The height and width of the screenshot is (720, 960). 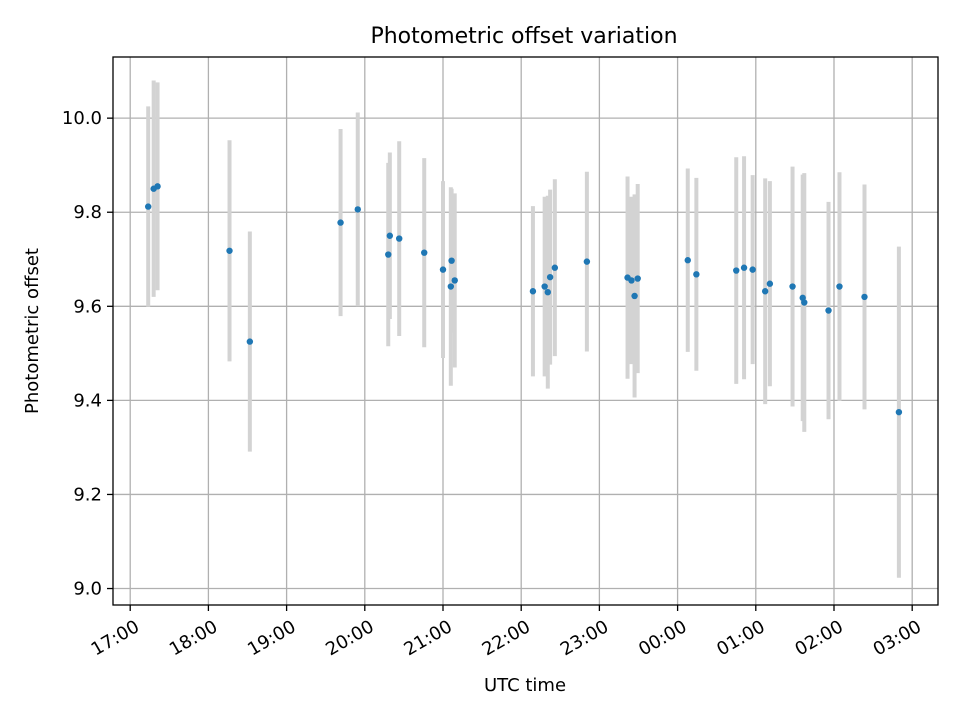 I want to click on y-tick-label: 9.0, so click(x=87, y=589).